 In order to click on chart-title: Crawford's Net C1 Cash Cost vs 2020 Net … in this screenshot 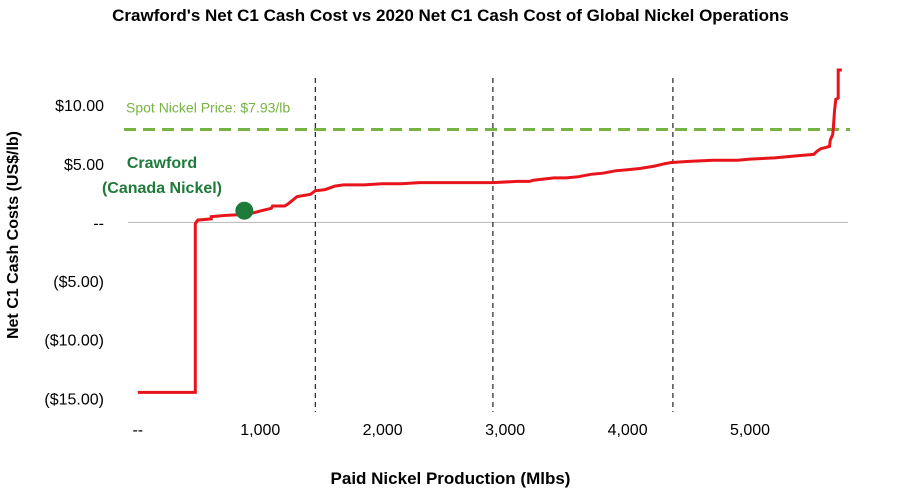, I will do `click(450, 15)`.